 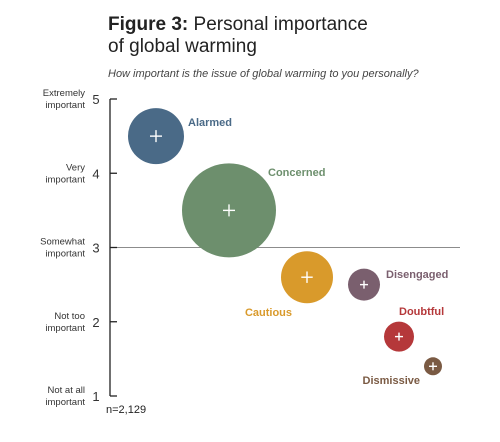 What do you see at coordinates (148, 24) in the screenshot?
I see `figure-label: Figure 3:` at bounding box center [148, 24].